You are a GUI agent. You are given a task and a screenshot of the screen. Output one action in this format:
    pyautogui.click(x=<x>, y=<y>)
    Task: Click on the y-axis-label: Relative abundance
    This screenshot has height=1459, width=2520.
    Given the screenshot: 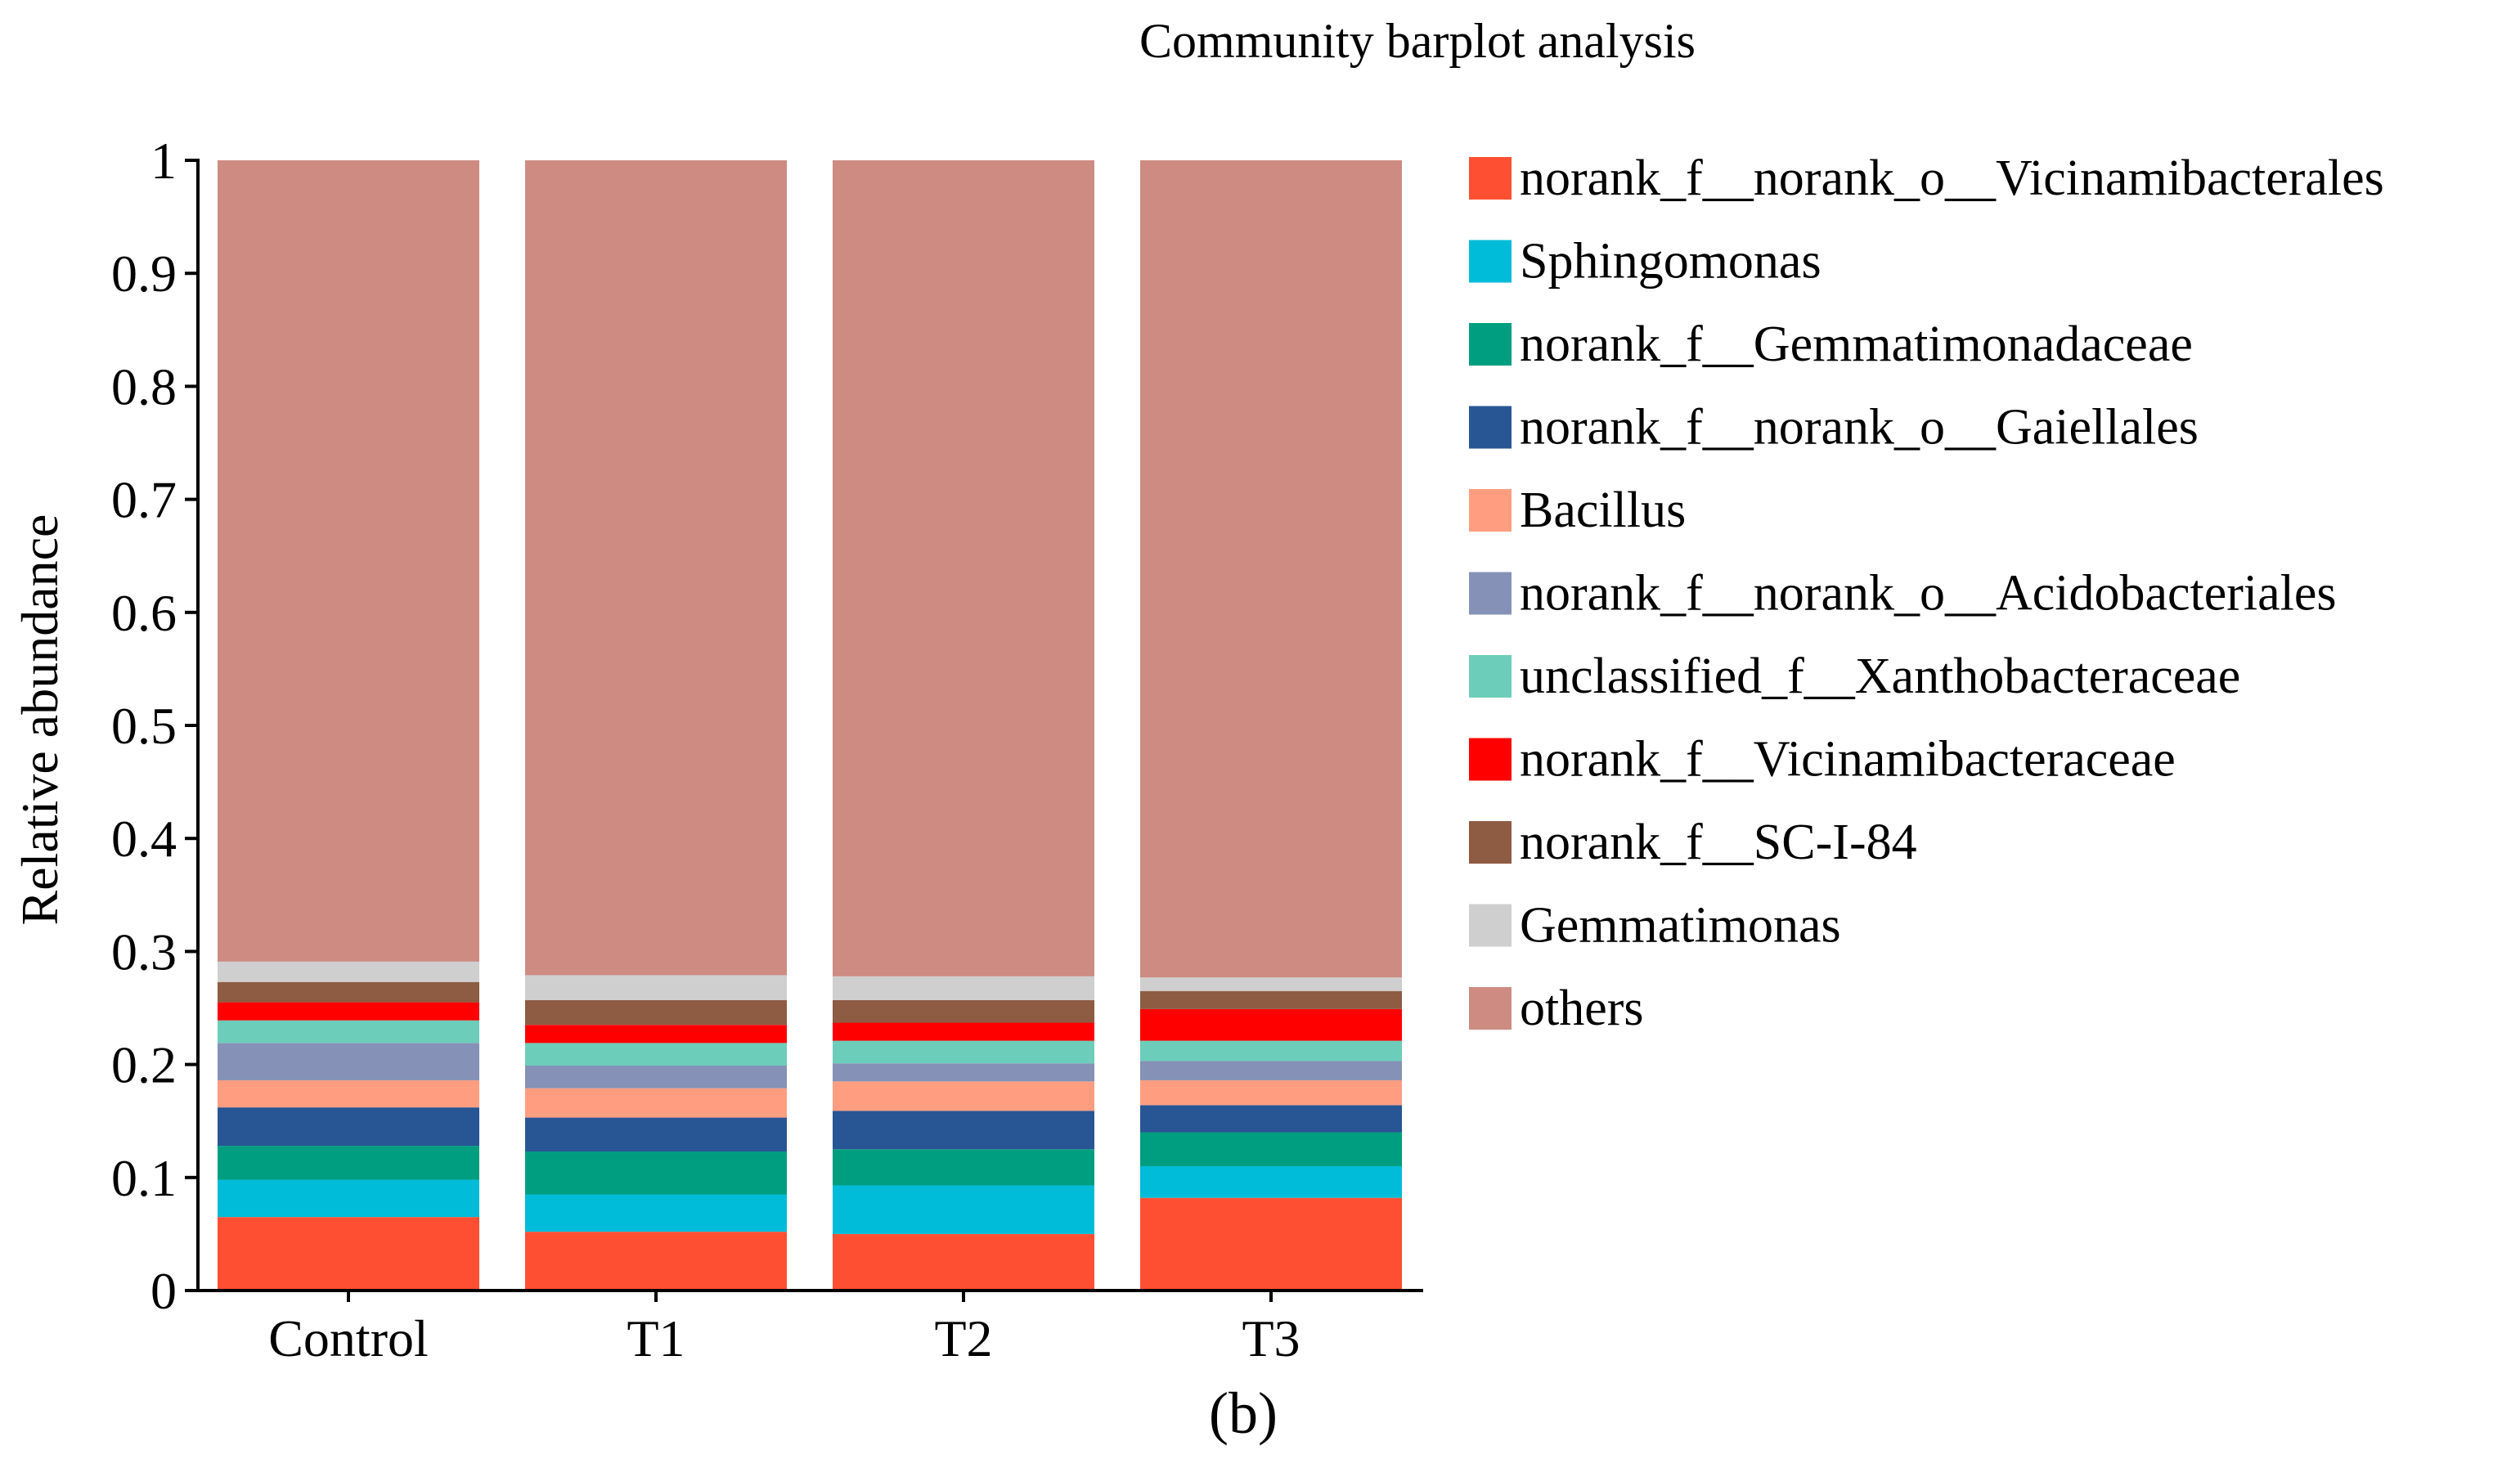 What is the action you would take?
    pyautogui.click(x=40, y=720)
    